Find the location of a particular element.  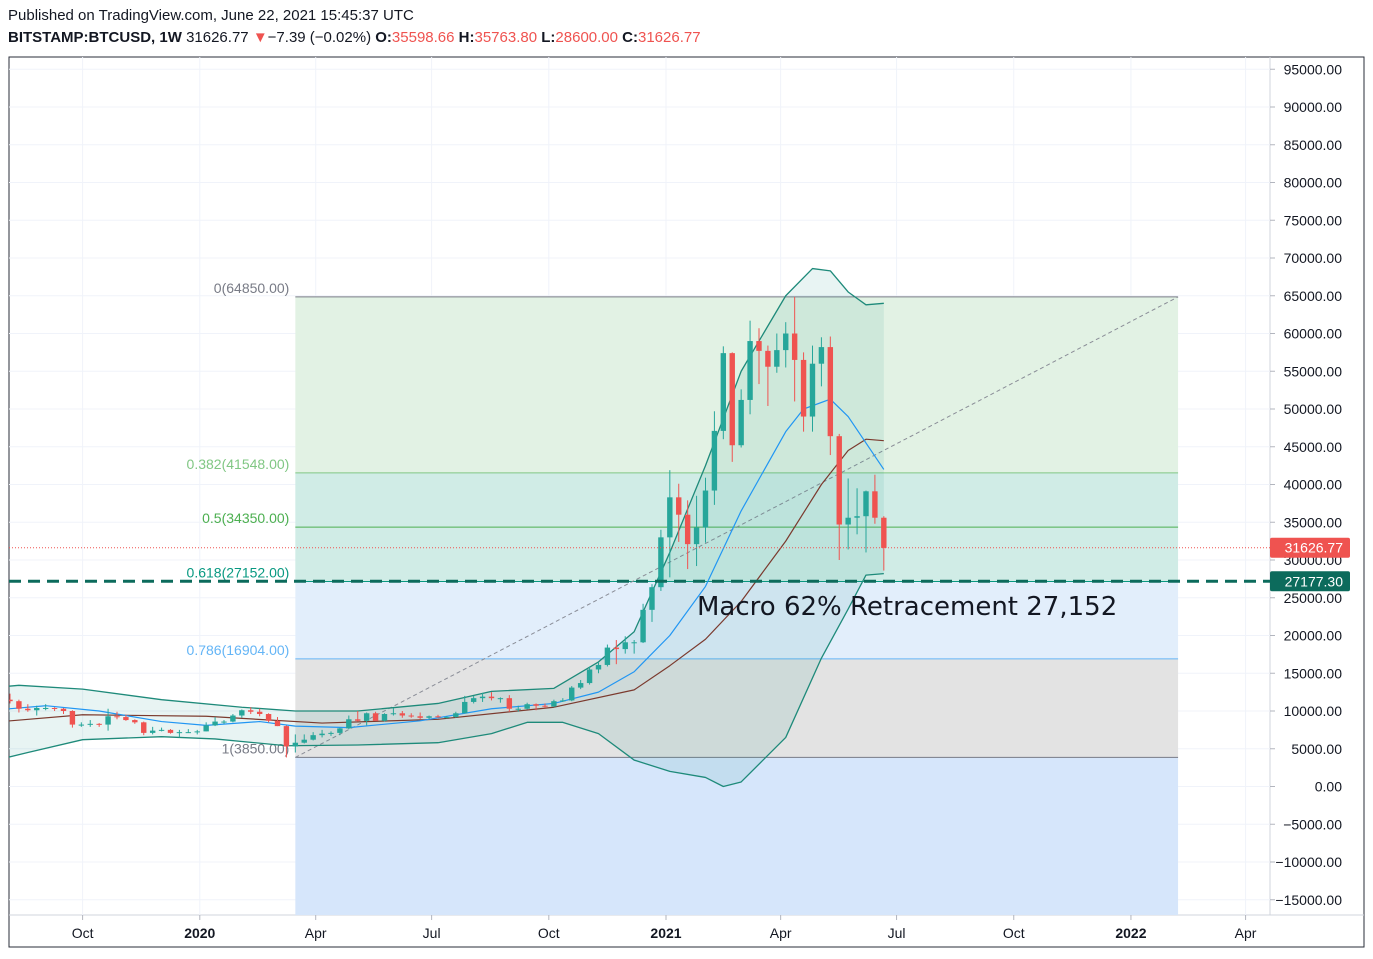

last-price-tag: 31626.77 is located at coordinates (1310, 547).